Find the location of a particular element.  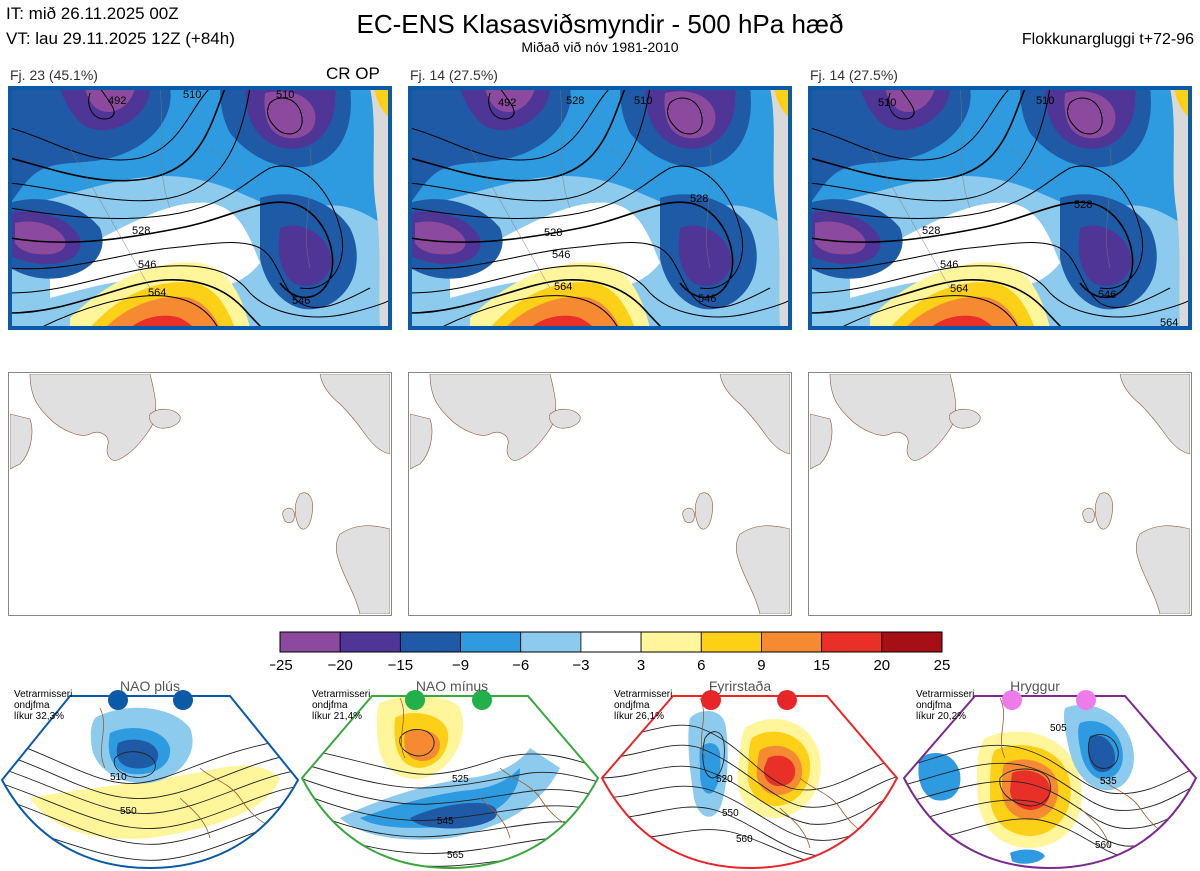

contour-label: 525 is located at coordinates (460, 779).